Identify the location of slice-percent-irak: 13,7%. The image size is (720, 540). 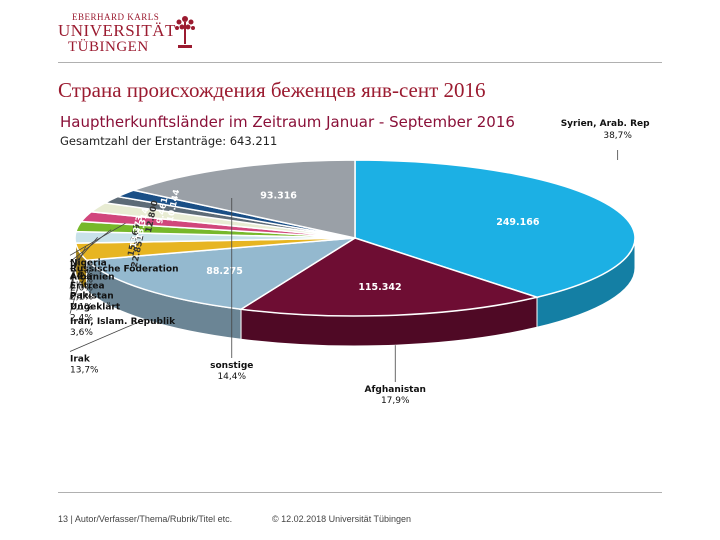
(84, 370).